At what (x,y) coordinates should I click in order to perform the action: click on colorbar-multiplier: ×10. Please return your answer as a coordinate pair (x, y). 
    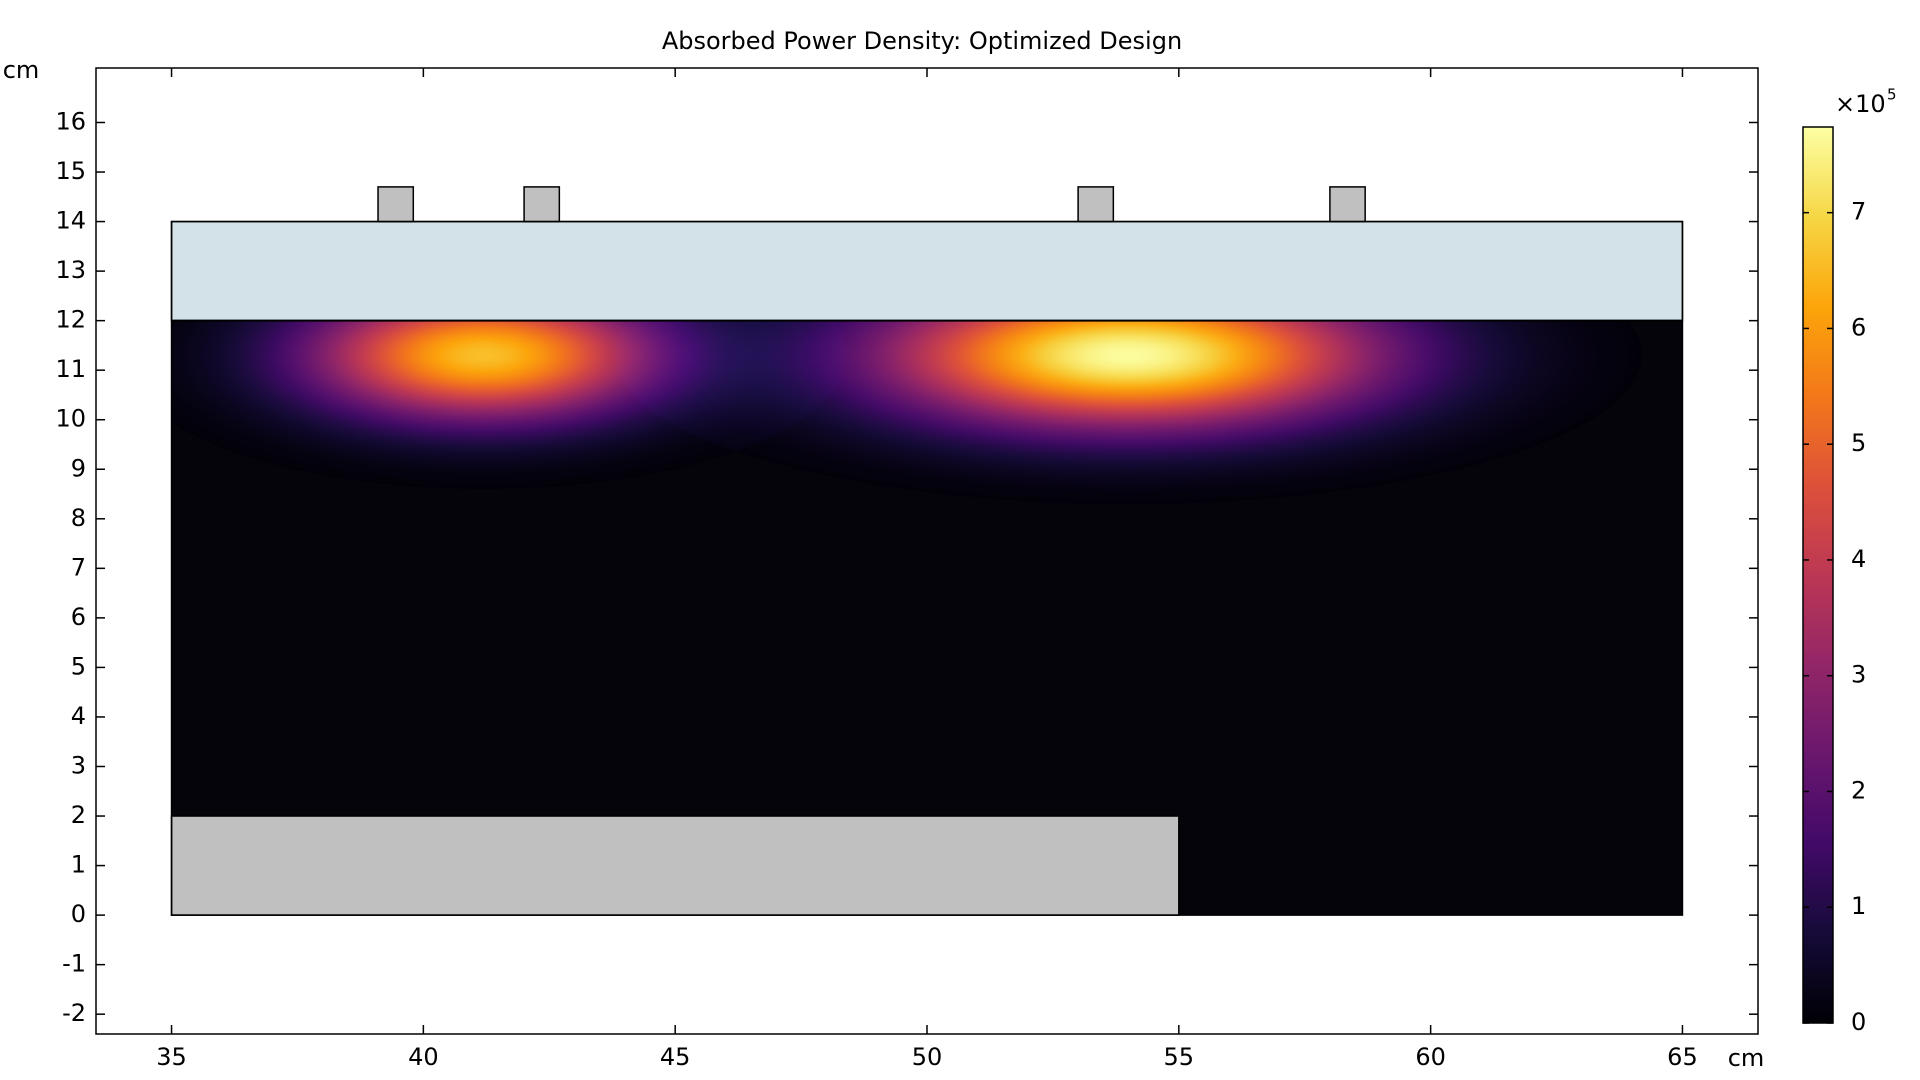
    Looking at the image, I should click on (1860, 104).